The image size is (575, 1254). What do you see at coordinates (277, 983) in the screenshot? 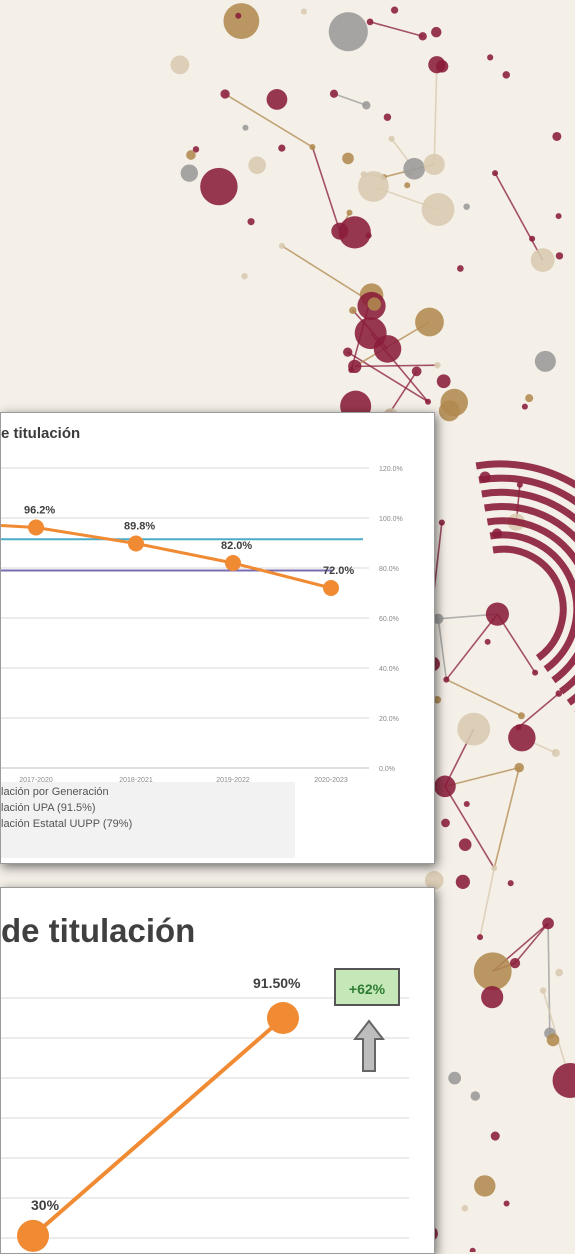
I see `data-label: 91.50%` at bounding box center [277, 983].